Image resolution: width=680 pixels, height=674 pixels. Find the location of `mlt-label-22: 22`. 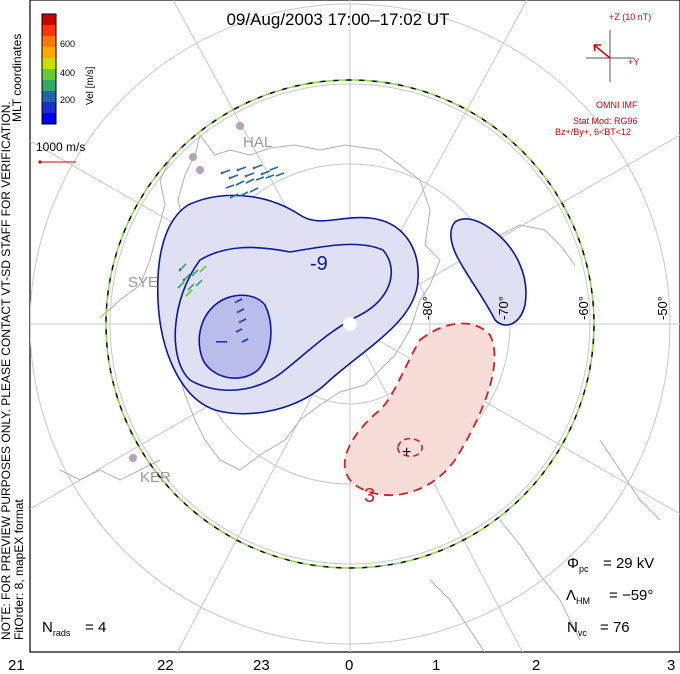

mlt-label-22: 22 is located at coordinates (165, 665).